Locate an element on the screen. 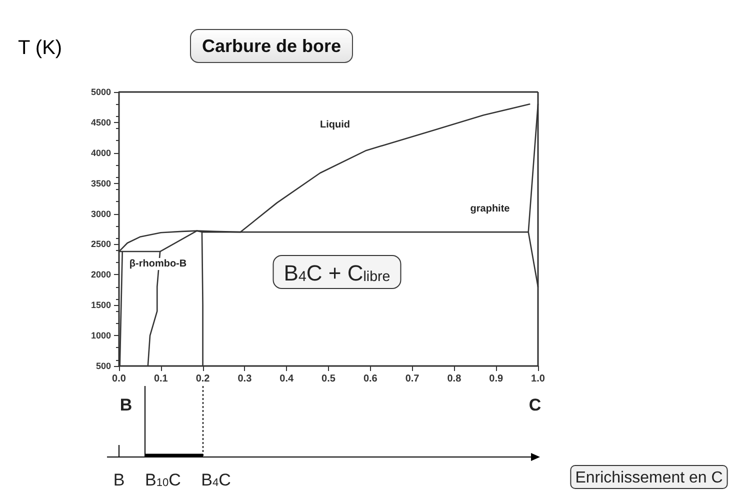 This screenshot has width=731, height=497. x-tick-label: 0.9 is located at coordinates (496, 379).